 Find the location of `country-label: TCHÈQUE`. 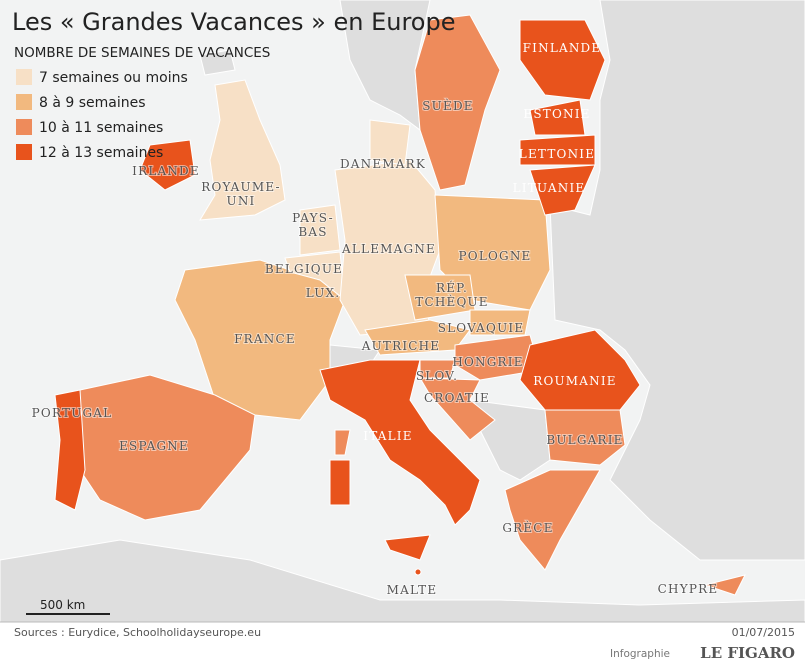

country-label: TCHÈQUE is located at coordinates (452, 301).